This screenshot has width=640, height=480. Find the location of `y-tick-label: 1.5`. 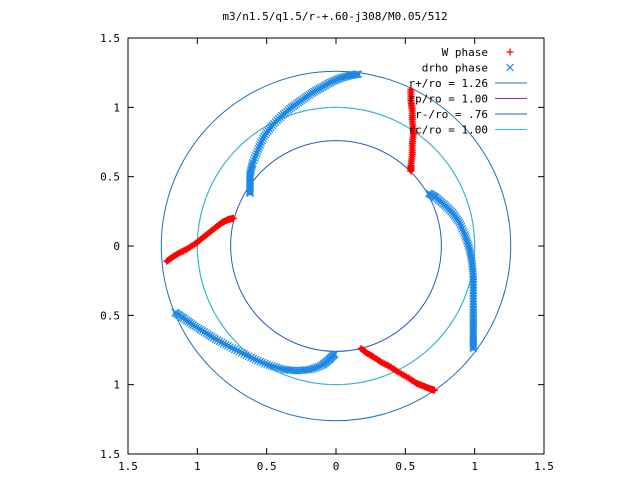

y-tick-label: 1.5 is located at coordinates (110, 454).